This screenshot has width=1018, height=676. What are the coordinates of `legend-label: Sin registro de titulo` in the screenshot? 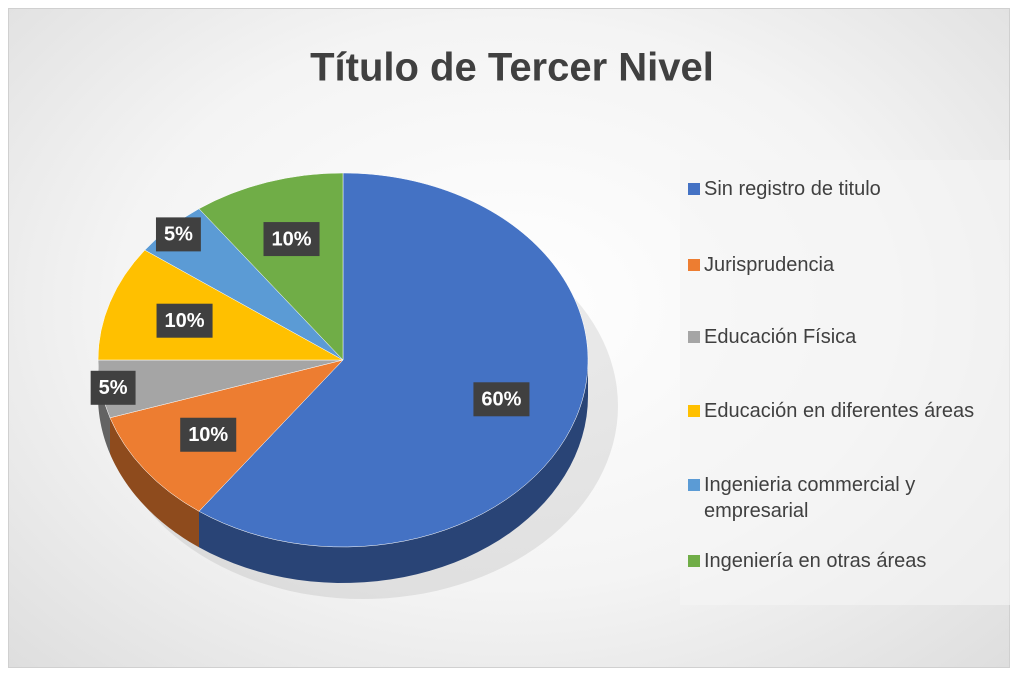 It's located at (792, 189).